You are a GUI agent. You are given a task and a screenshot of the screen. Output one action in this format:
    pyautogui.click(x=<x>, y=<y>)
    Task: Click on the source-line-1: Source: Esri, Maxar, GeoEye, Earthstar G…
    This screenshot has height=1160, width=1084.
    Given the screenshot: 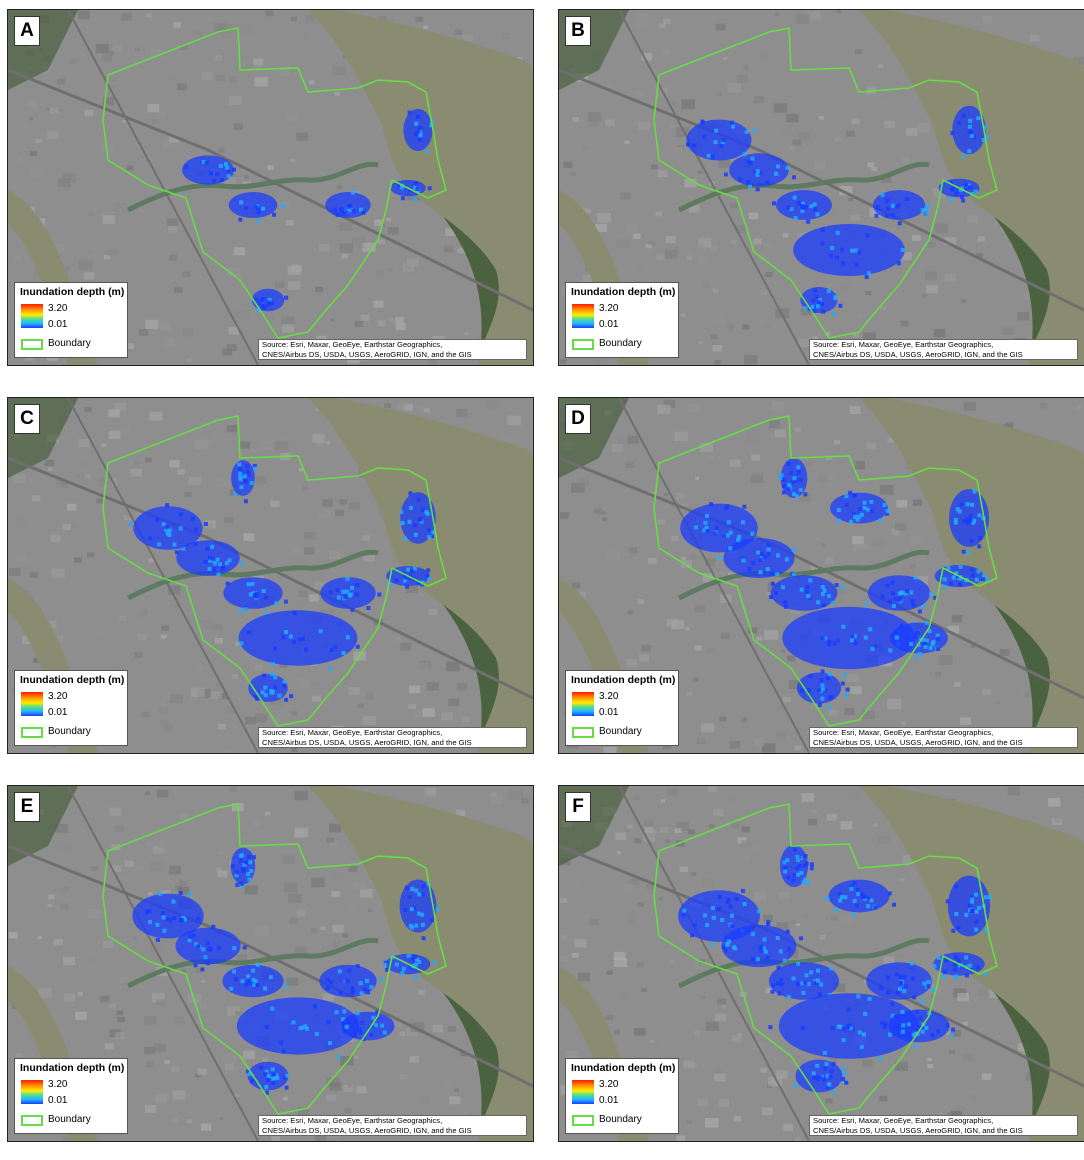 What is the action you would take?
    pyautogui.click(x=352, y=732)
    